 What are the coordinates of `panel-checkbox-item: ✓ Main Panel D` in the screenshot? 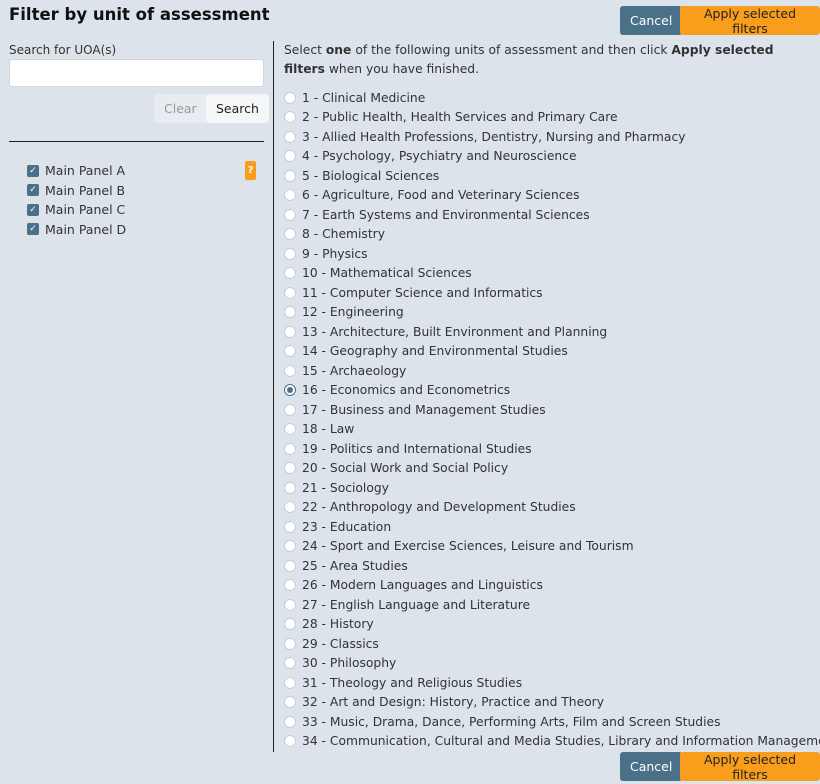 It's located at (76, 230).